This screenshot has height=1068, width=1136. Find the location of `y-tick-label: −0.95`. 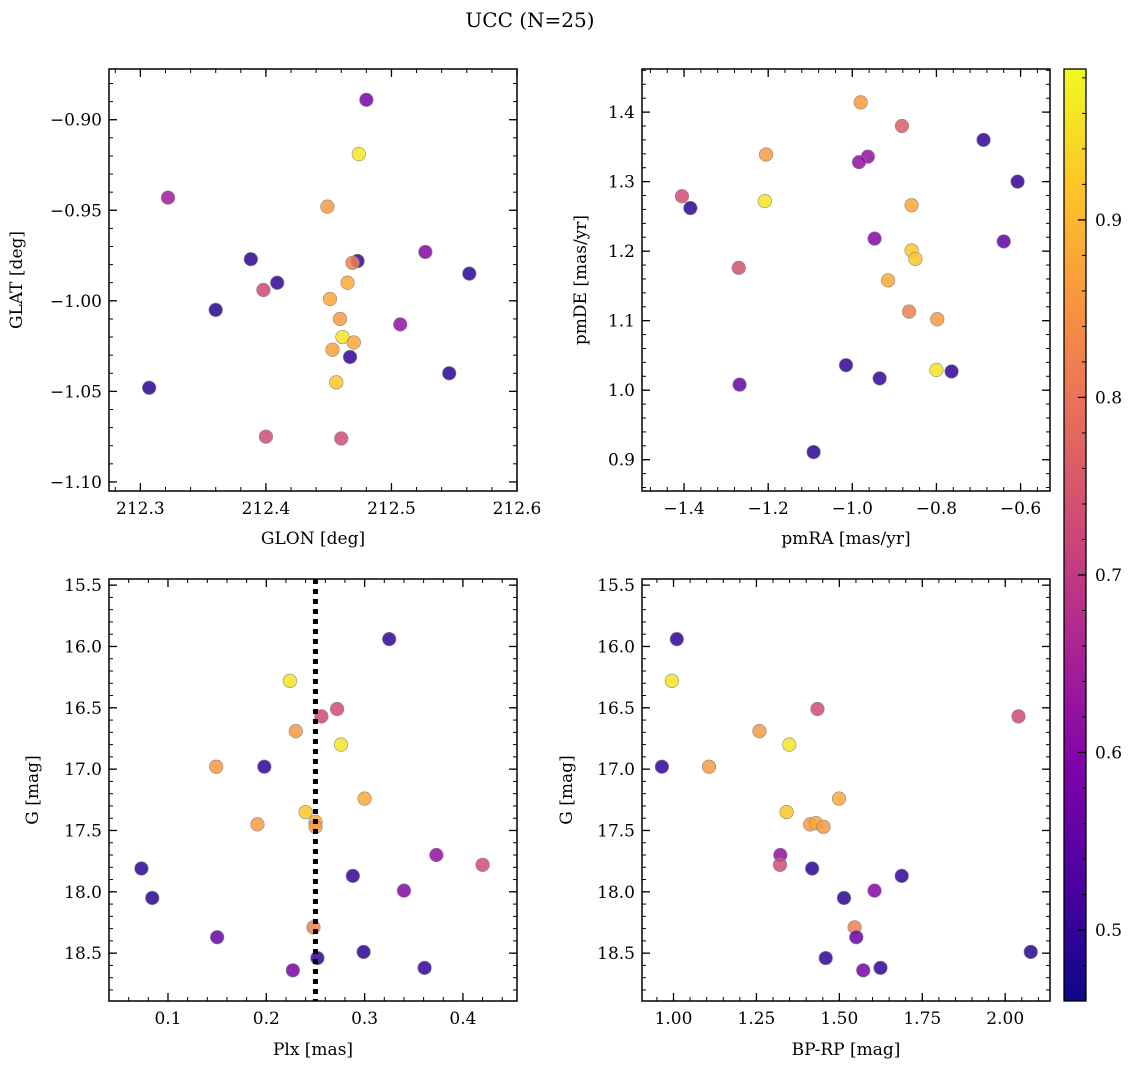

y-tick-label: −0.95 is located at coordinates (76, 211).